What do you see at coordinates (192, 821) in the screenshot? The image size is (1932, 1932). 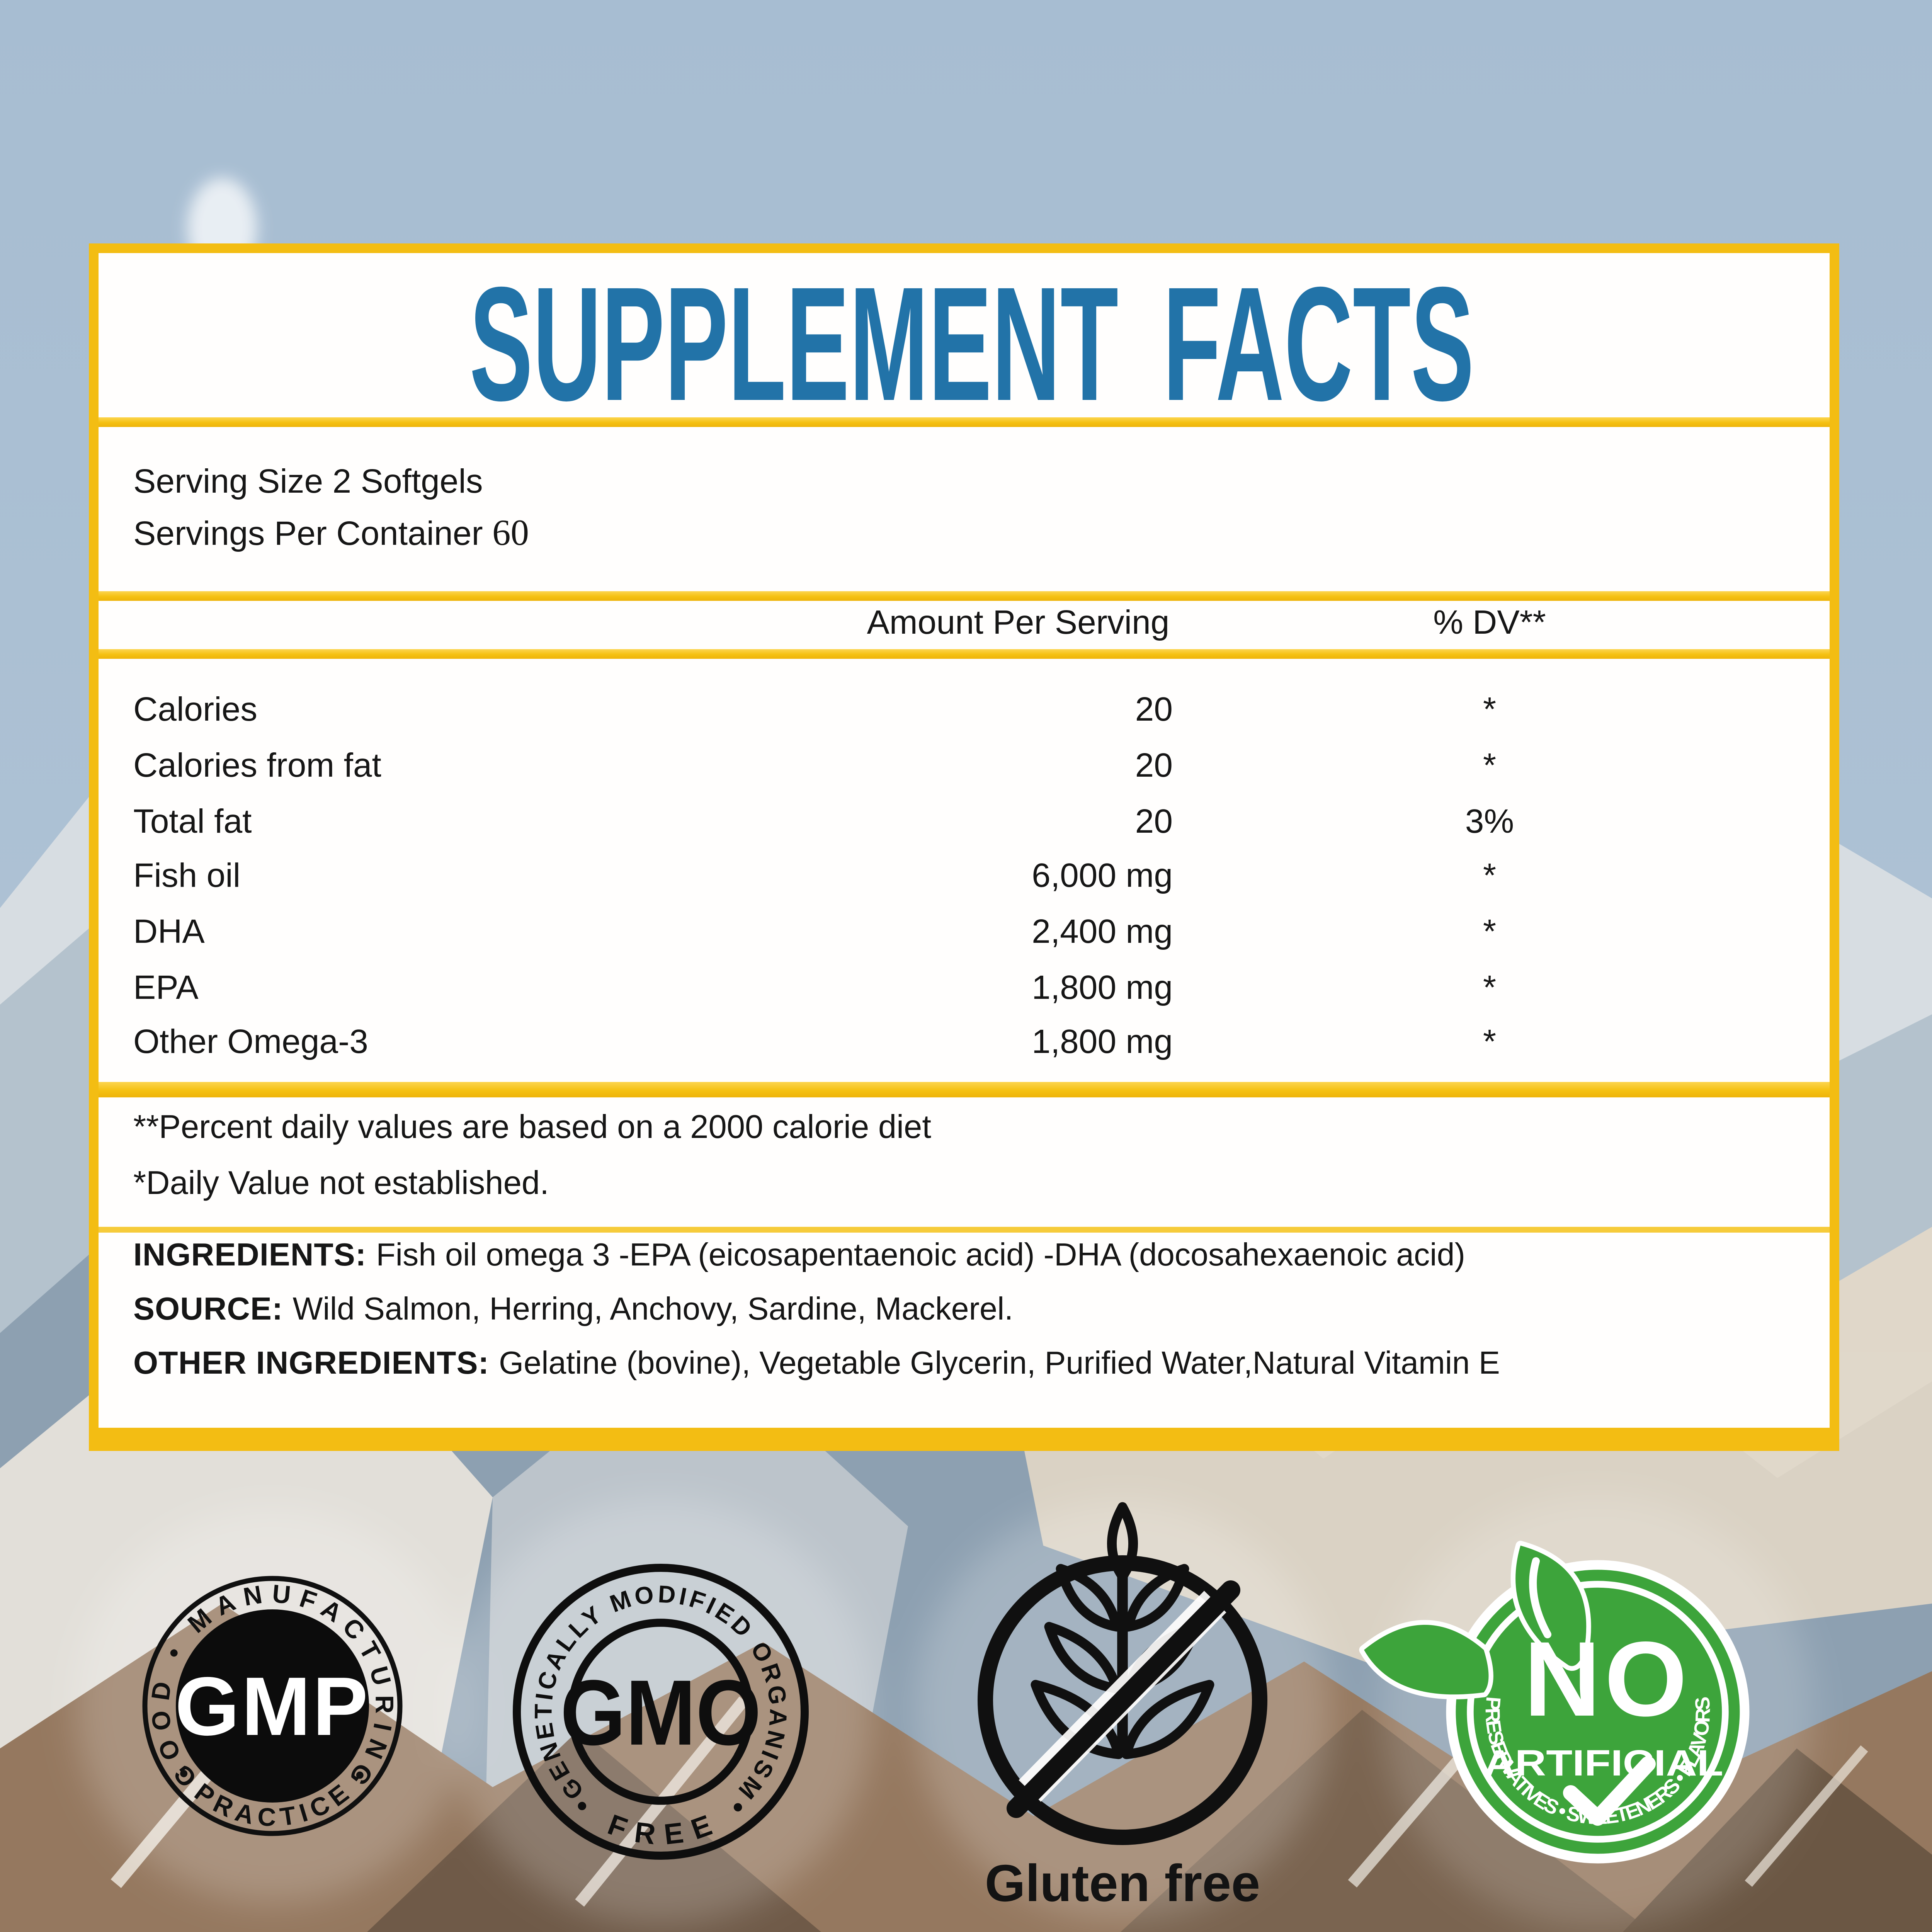 I see `row-name: Total fat` at bounding box center [192, 821].